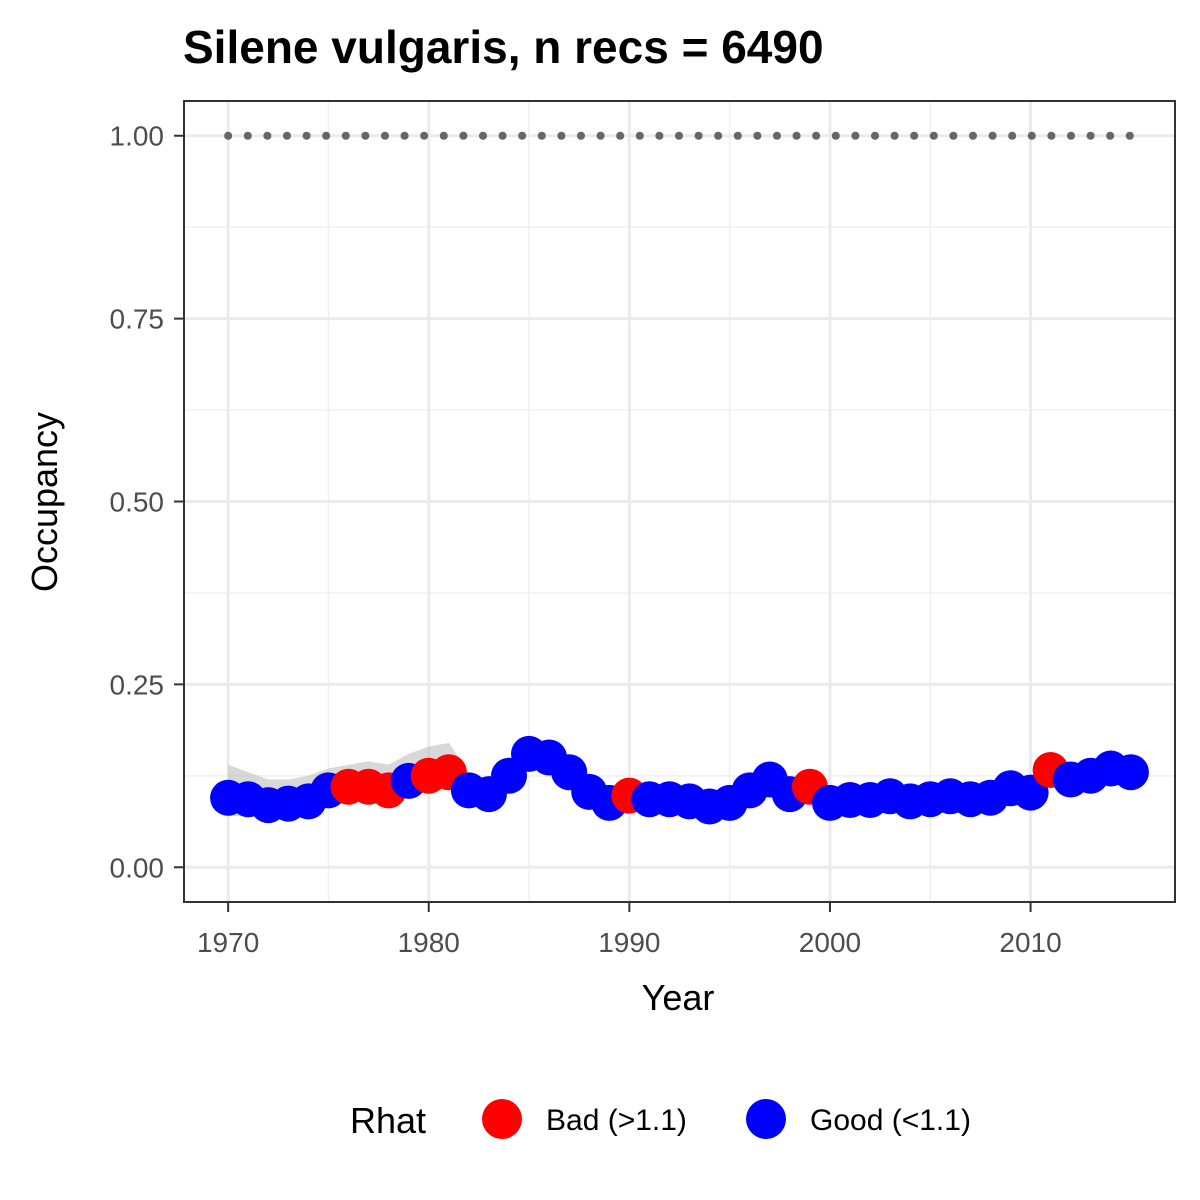  What do you see at coordinates (429, 942) in the screenshot?
I see `x-tick-label: 1980` at bounding box center [429, 942].